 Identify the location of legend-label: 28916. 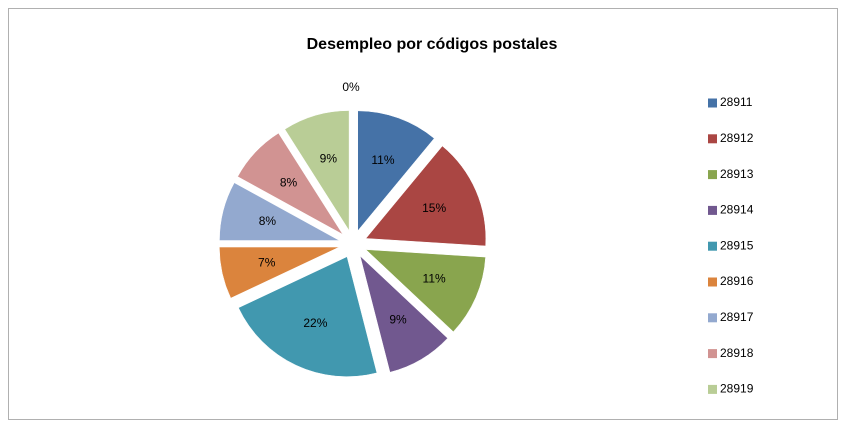
(737, 281).